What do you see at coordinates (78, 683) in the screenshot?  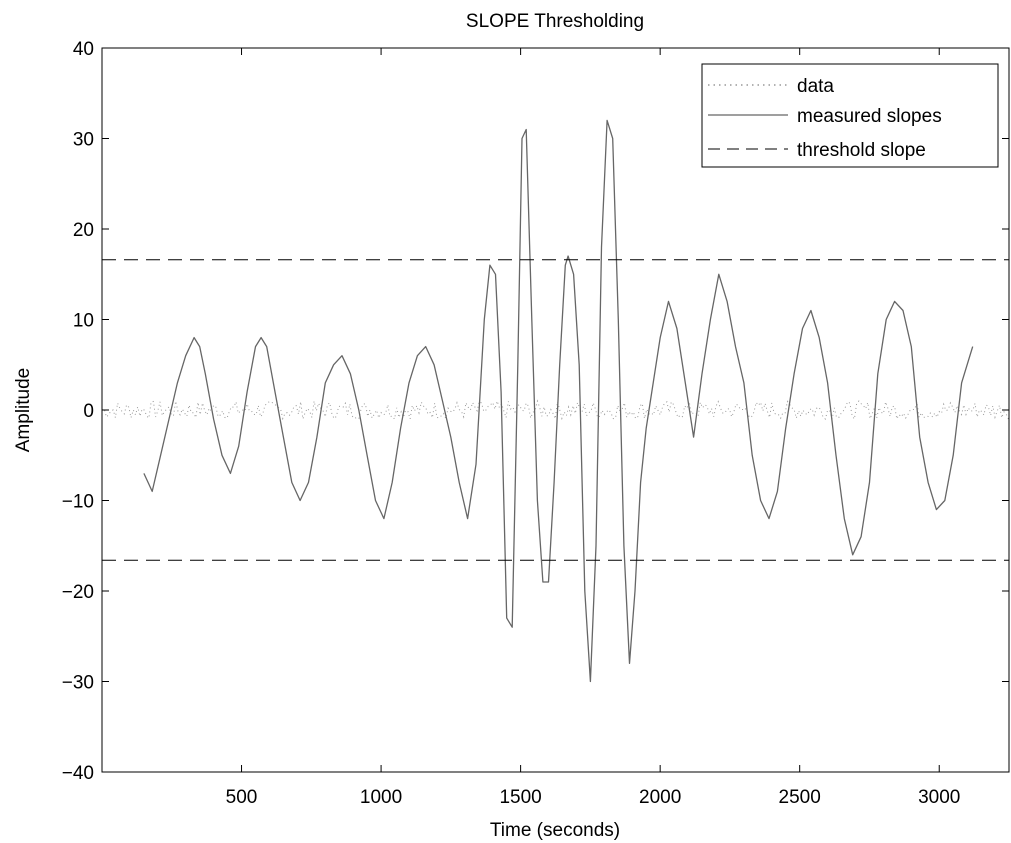 I see `y-tick-label: −30` at bounding box center [78, 683].